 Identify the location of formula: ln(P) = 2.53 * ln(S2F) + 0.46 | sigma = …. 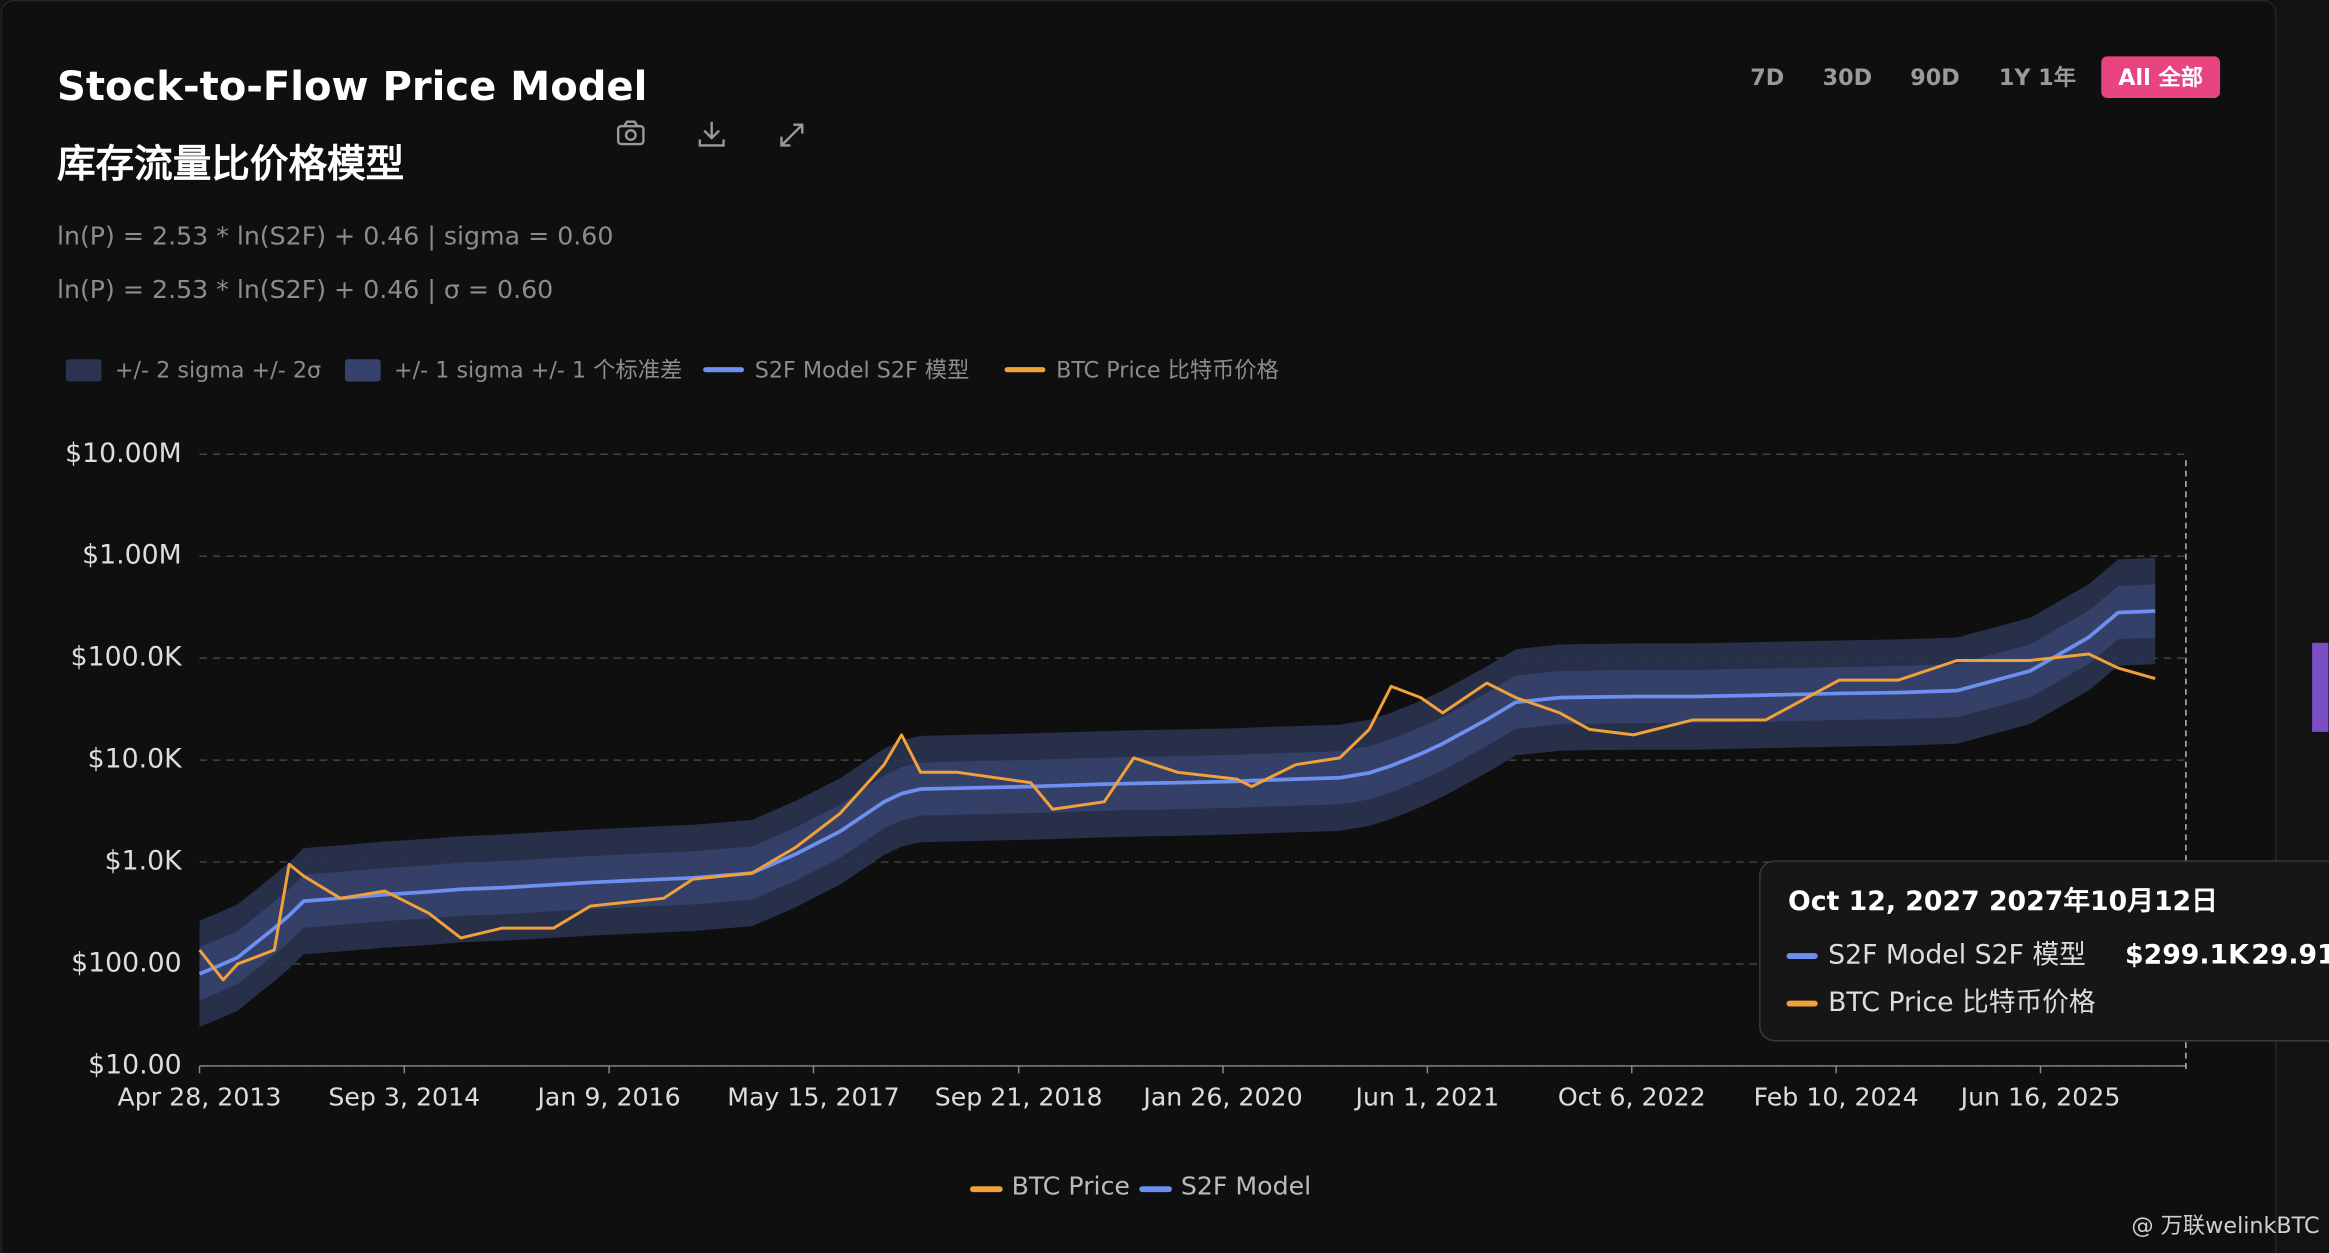
(335, 236).